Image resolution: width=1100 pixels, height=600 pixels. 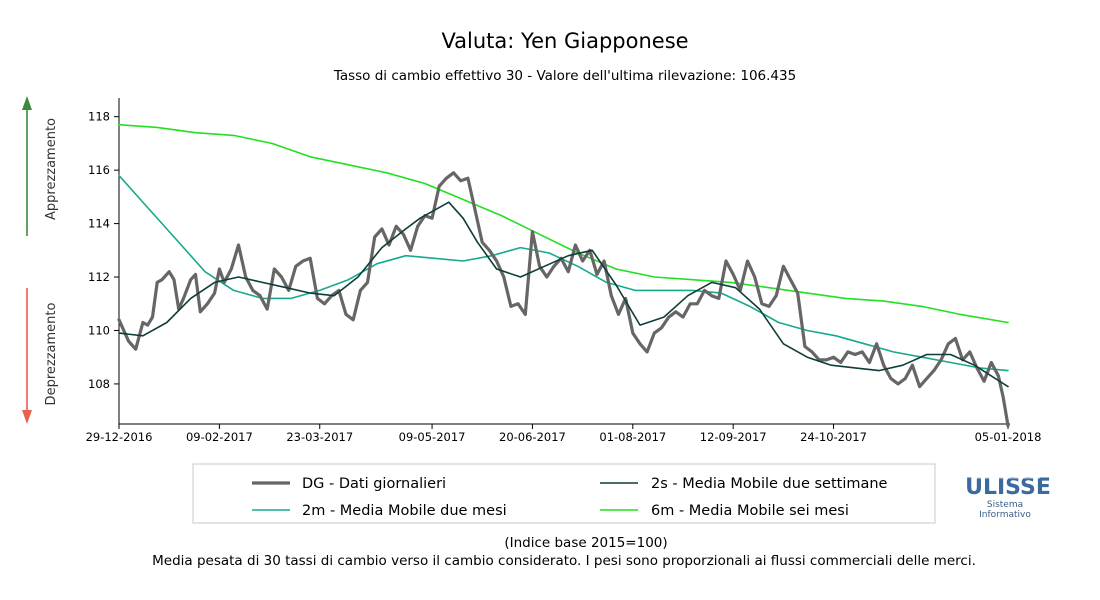 I want to click on depreciation-label: Deprezzamento, so click(x=51, y=354).